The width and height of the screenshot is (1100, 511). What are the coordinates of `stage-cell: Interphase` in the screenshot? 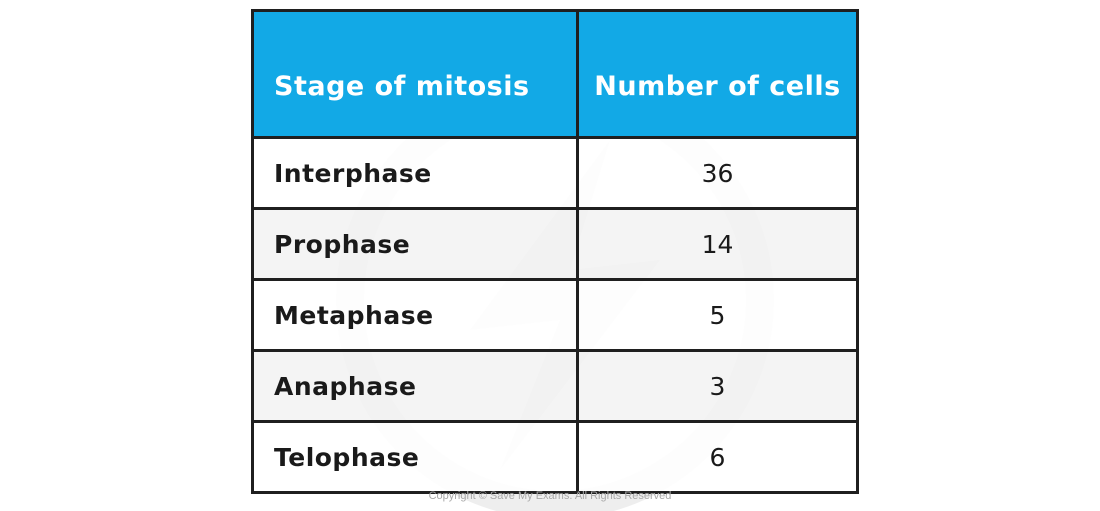 It's located at (415, 173).